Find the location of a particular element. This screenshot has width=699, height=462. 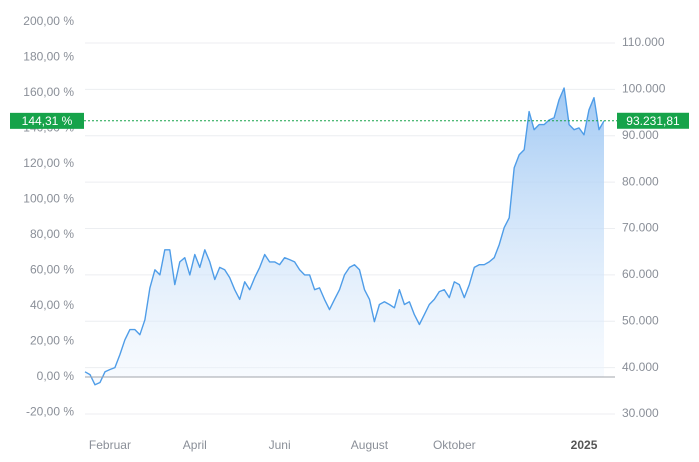

x-tick-label: Juni is located at coordinates (280, 445).